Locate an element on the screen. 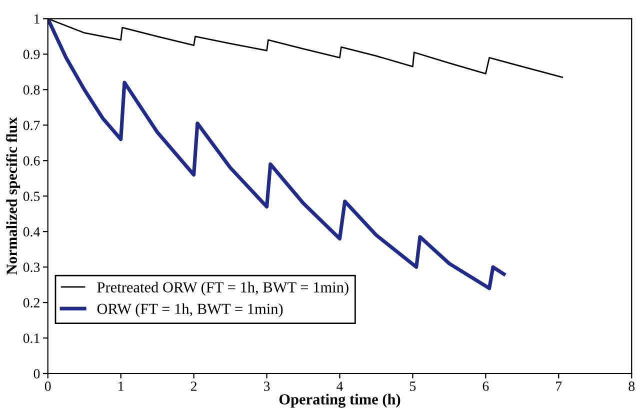 The image size is (638, 415). y-tick-label: 0.2 is located at coordinates (31, 303).